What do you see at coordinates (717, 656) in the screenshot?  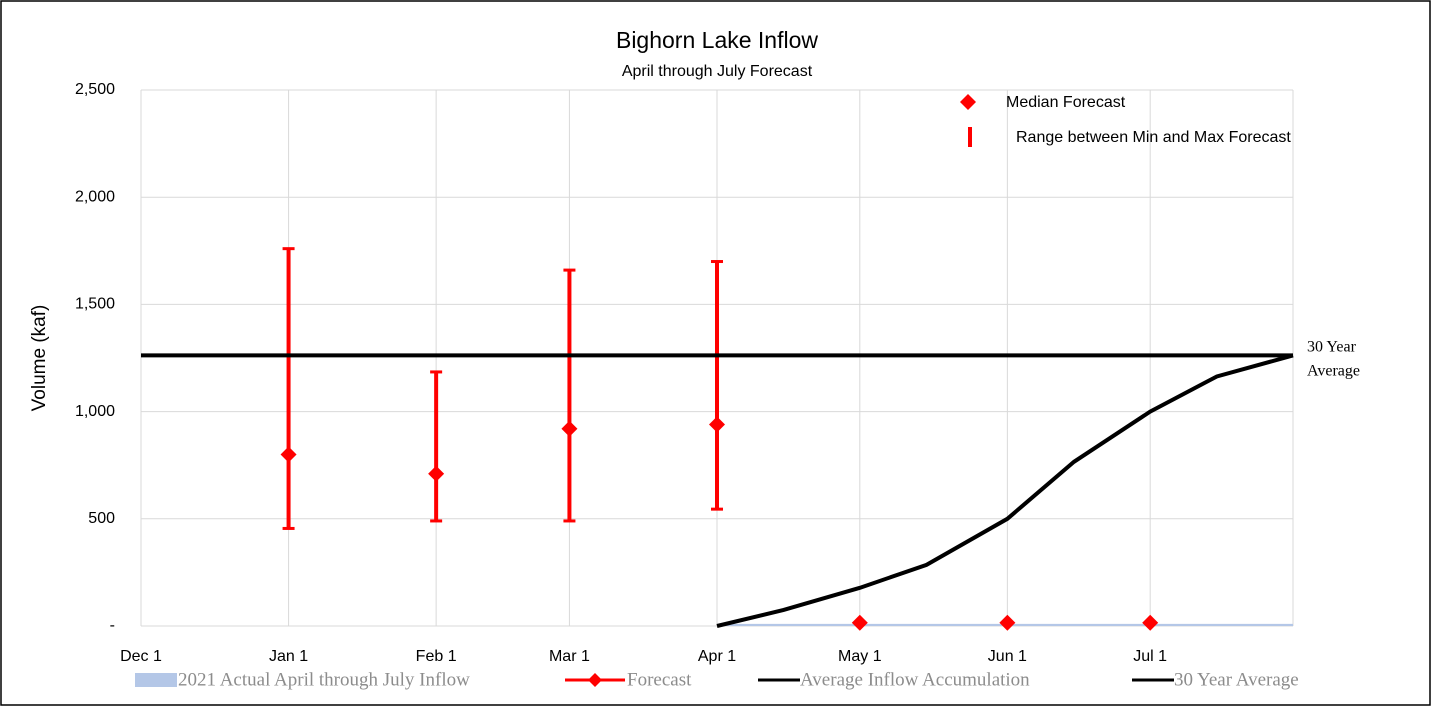 I see `x-tick-label: Apr 1` at bounding box center [717, 656].